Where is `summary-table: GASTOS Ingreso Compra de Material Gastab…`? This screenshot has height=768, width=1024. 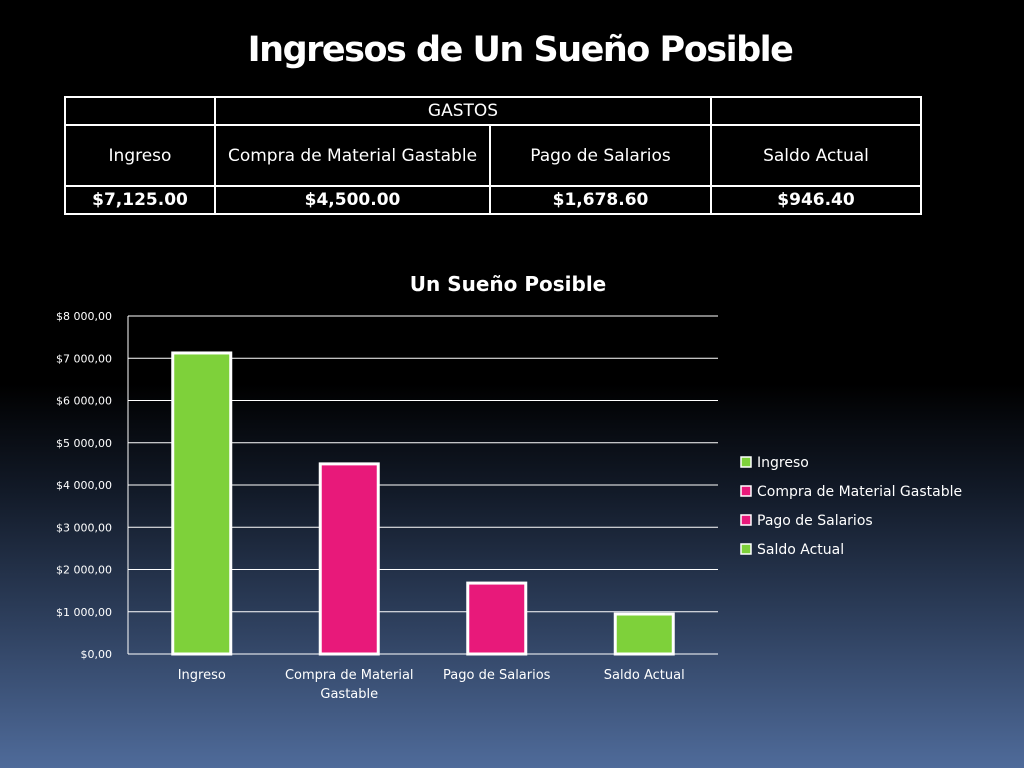 summary-table: GASTOS Ingreso Compra de Material Gastab… is located at coordinates (493, 155).